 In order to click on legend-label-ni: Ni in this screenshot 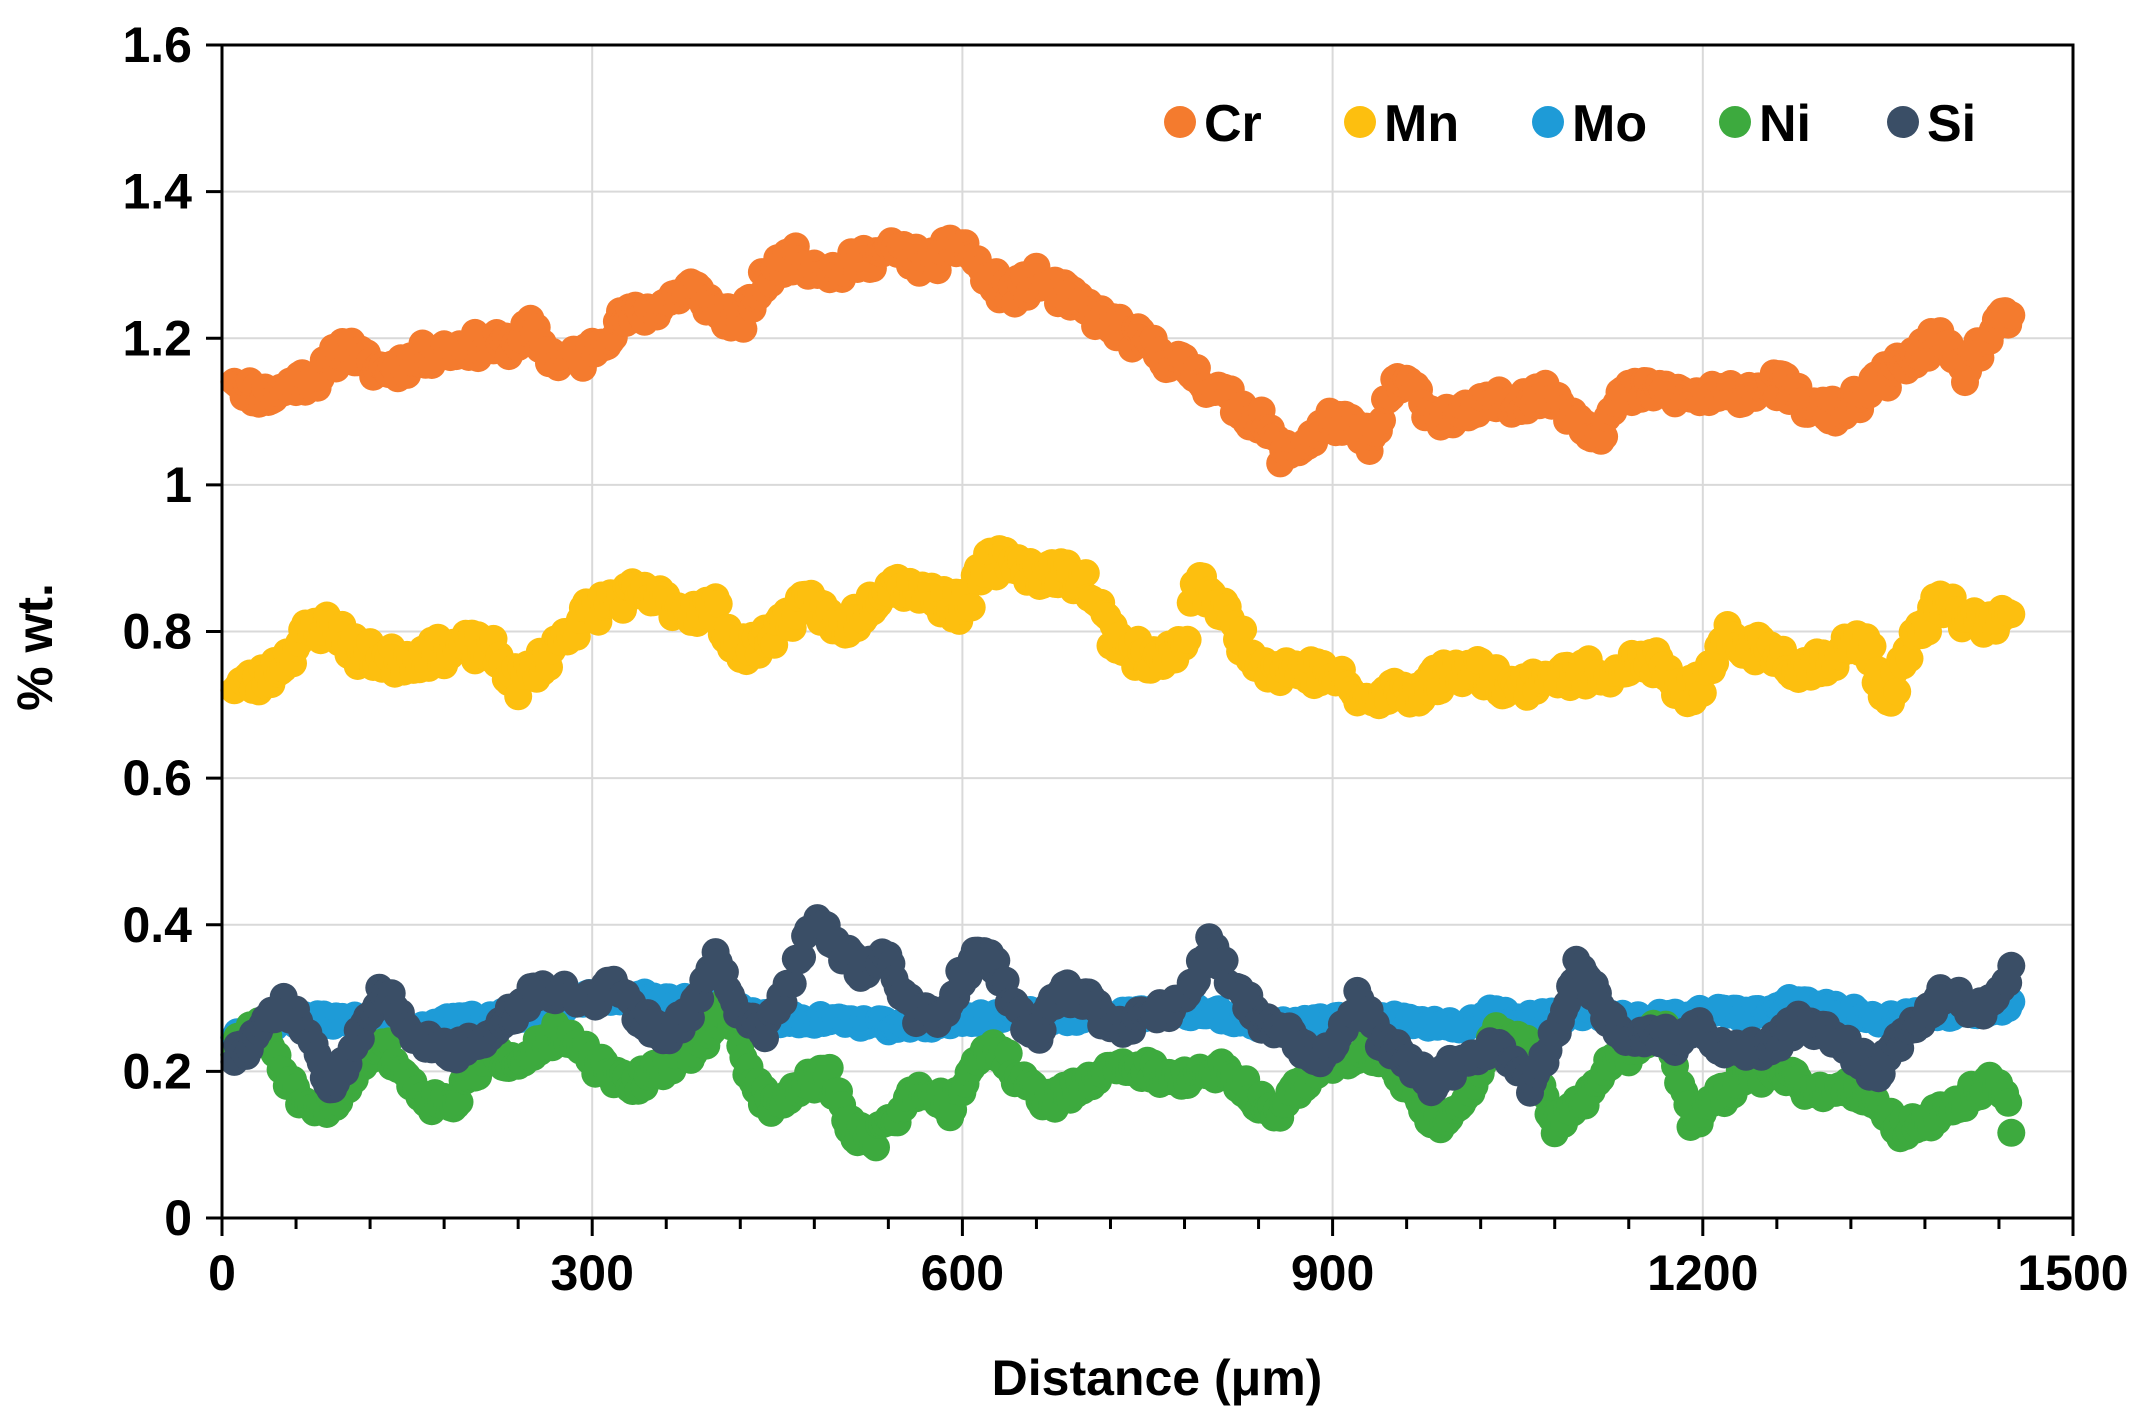, I will do `click(1785, 124)`.